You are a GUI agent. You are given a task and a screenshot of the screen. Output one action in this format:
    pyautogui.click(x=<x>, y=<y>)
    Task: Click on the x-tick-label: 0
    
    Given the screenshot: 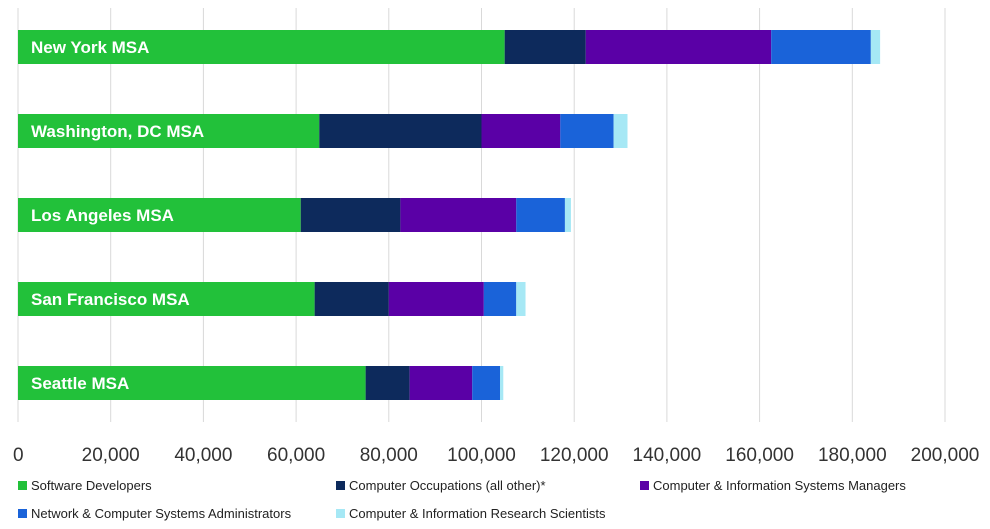 What is the action you would take?
    pyautogui.click(x=18, y=455)
    